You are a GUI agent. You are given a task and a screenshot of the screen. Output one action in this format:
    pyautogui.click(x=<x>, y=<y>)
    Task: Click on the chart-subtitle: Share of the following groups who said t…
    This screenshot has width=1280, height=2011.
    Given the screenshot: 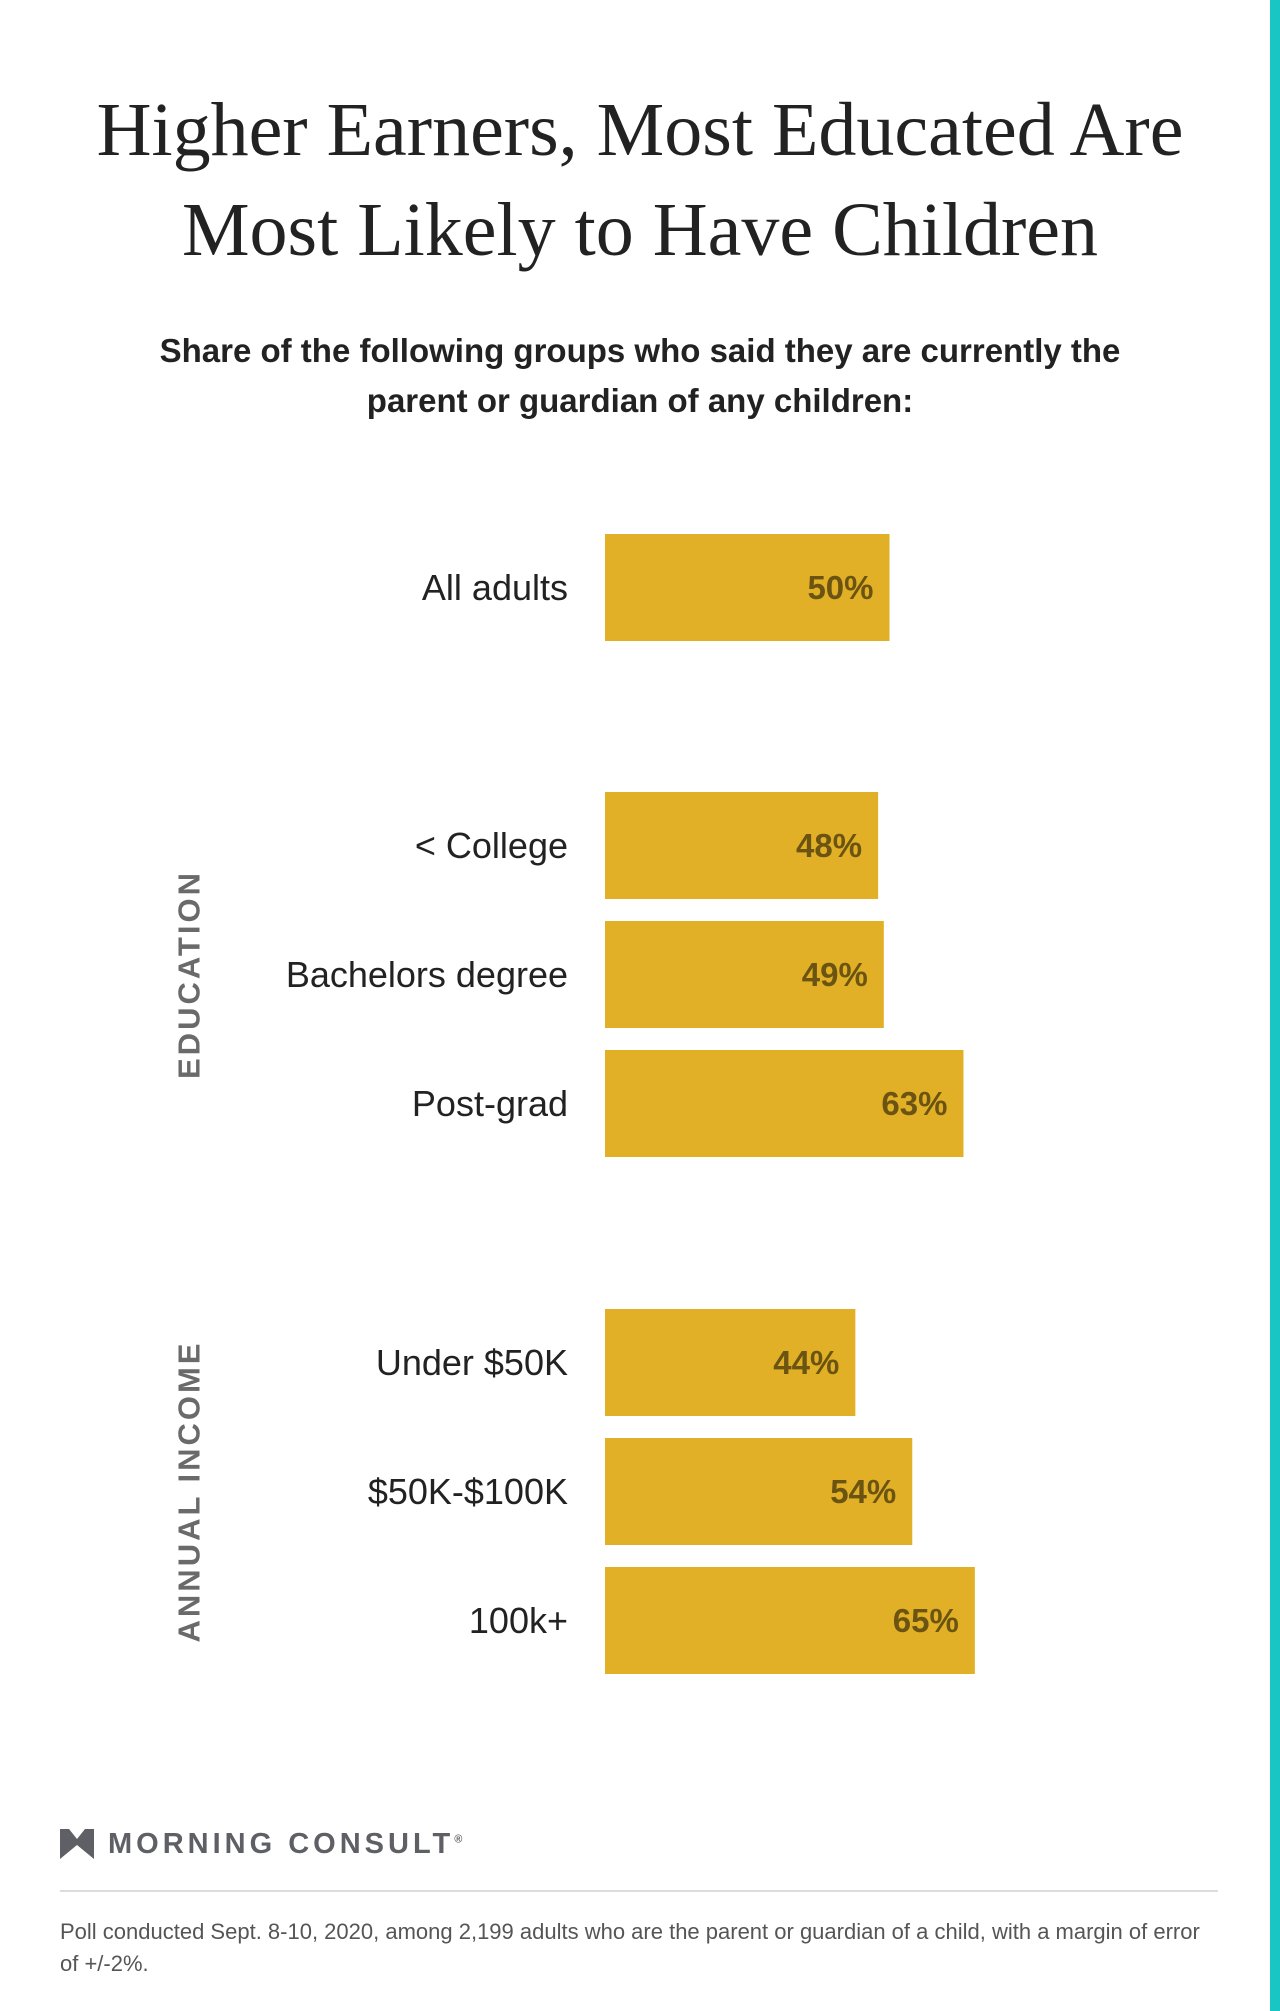 What is the action you would take?
    pyautogui.click(x=640, y=375)
    